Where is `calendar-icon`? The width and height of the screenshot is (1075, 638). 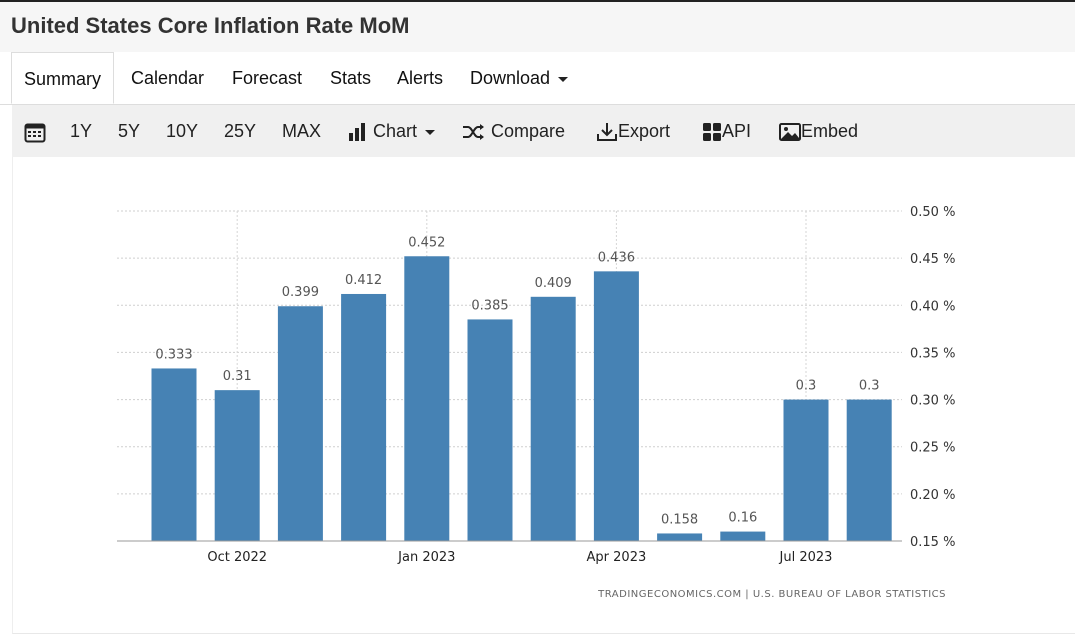 calendar-icon is located at coordinates (35, 133).